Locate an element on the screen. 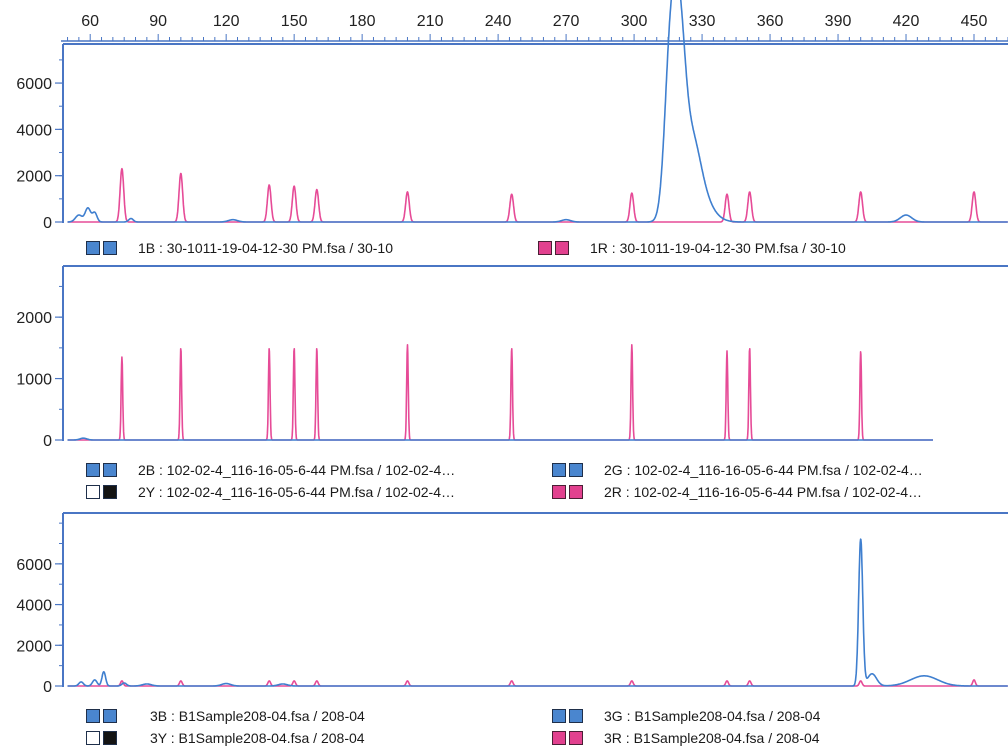 Image resolution: width=1008 pixels, height=754 pixels. x-tick-label: 420 is located at coordinates (906, 21).